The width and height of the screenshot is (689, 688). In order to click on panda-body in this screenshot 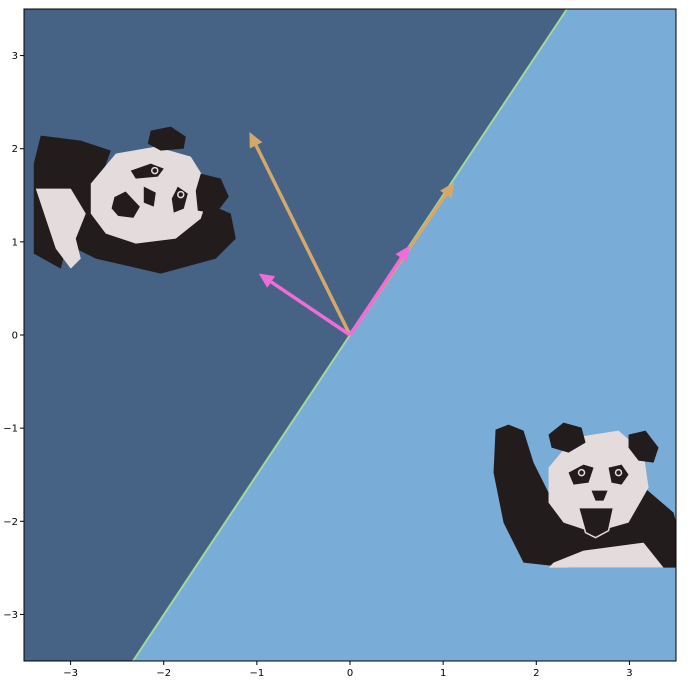, I will do `click(584, 496)`.